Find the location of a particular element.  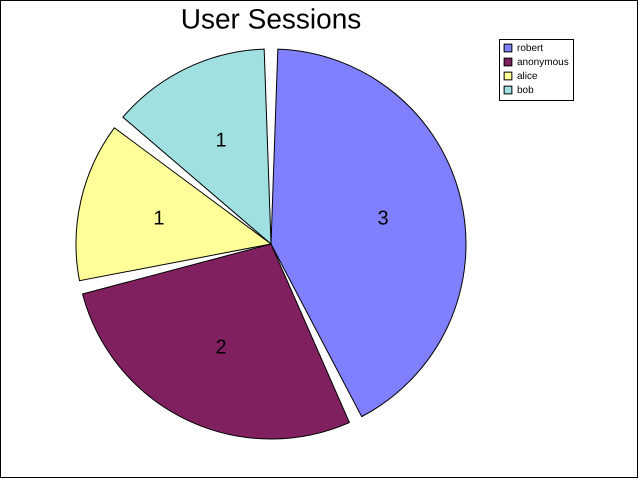

legend-label: anonymous is located at coordinates (543, 62).